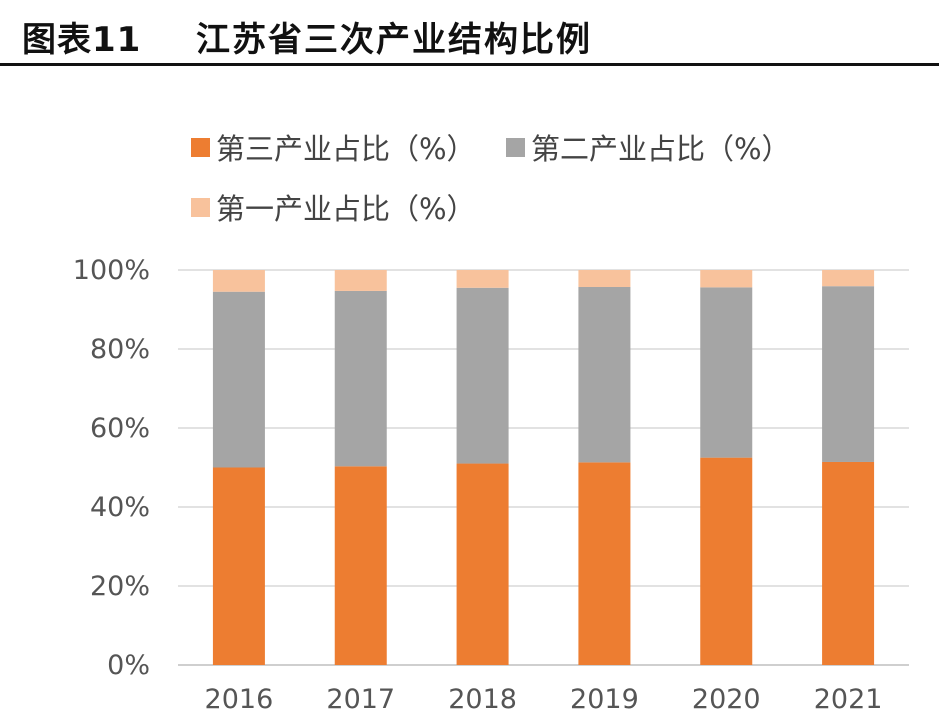 The height and width of the screenshot is (715, 939). Describe the element at coordinates (346, 209) in the screenshot. I see `legend-label-primary: 第一产业占比（%）` at that location.